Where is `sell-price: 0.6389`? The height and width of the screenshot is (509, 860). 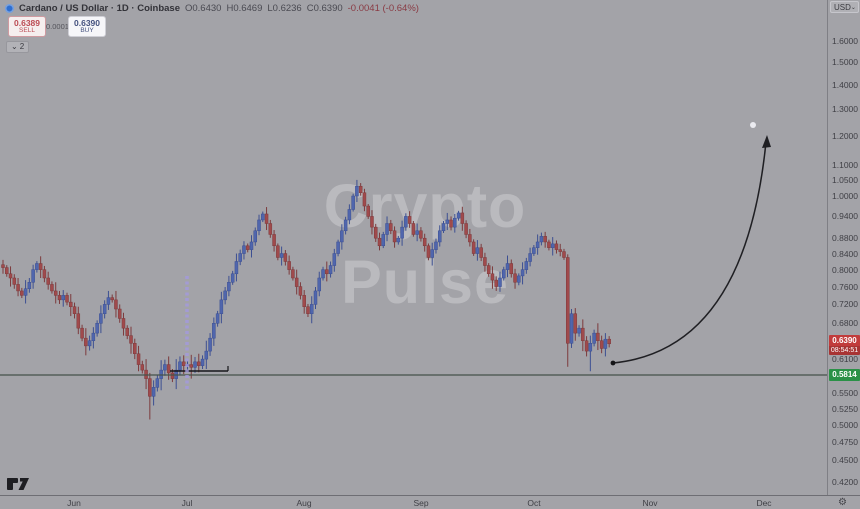 sell-price: 0.6389 is located at coordinates (27, 22).